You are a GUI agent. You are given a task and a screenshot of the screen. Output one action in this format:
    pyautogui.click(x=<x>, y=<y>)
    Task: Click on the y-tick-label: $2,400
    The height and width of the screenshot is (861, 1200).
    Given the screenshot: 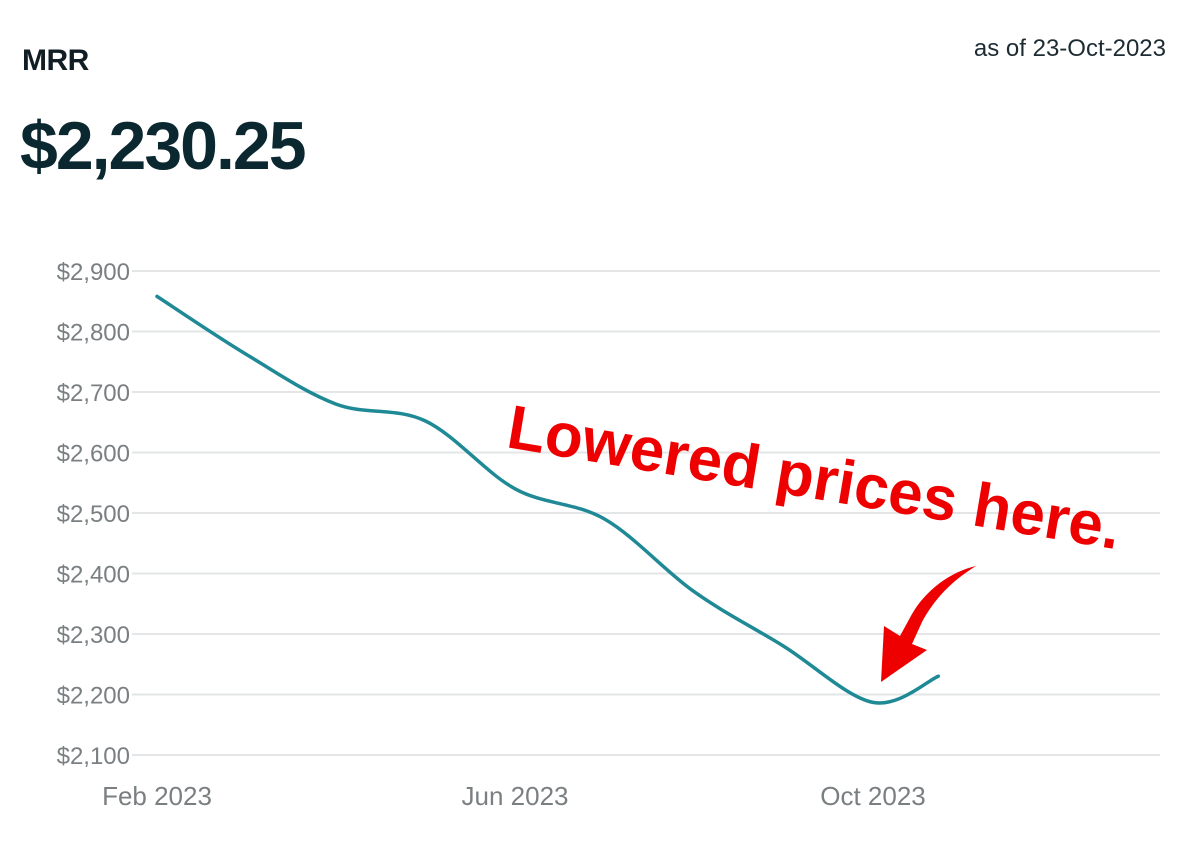 What is the action you would take?
    pyautogui.click(x=93, y=575)
    